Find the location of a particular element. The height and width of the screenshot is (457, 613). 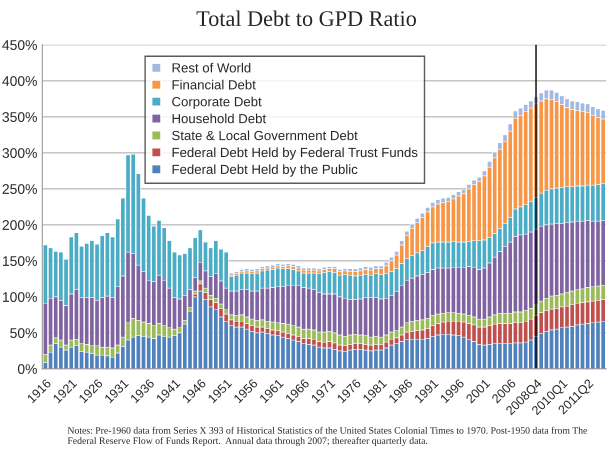

legend-label: Federal Debt Held by Federal Trust Funds is located at coordinates (295, 153).